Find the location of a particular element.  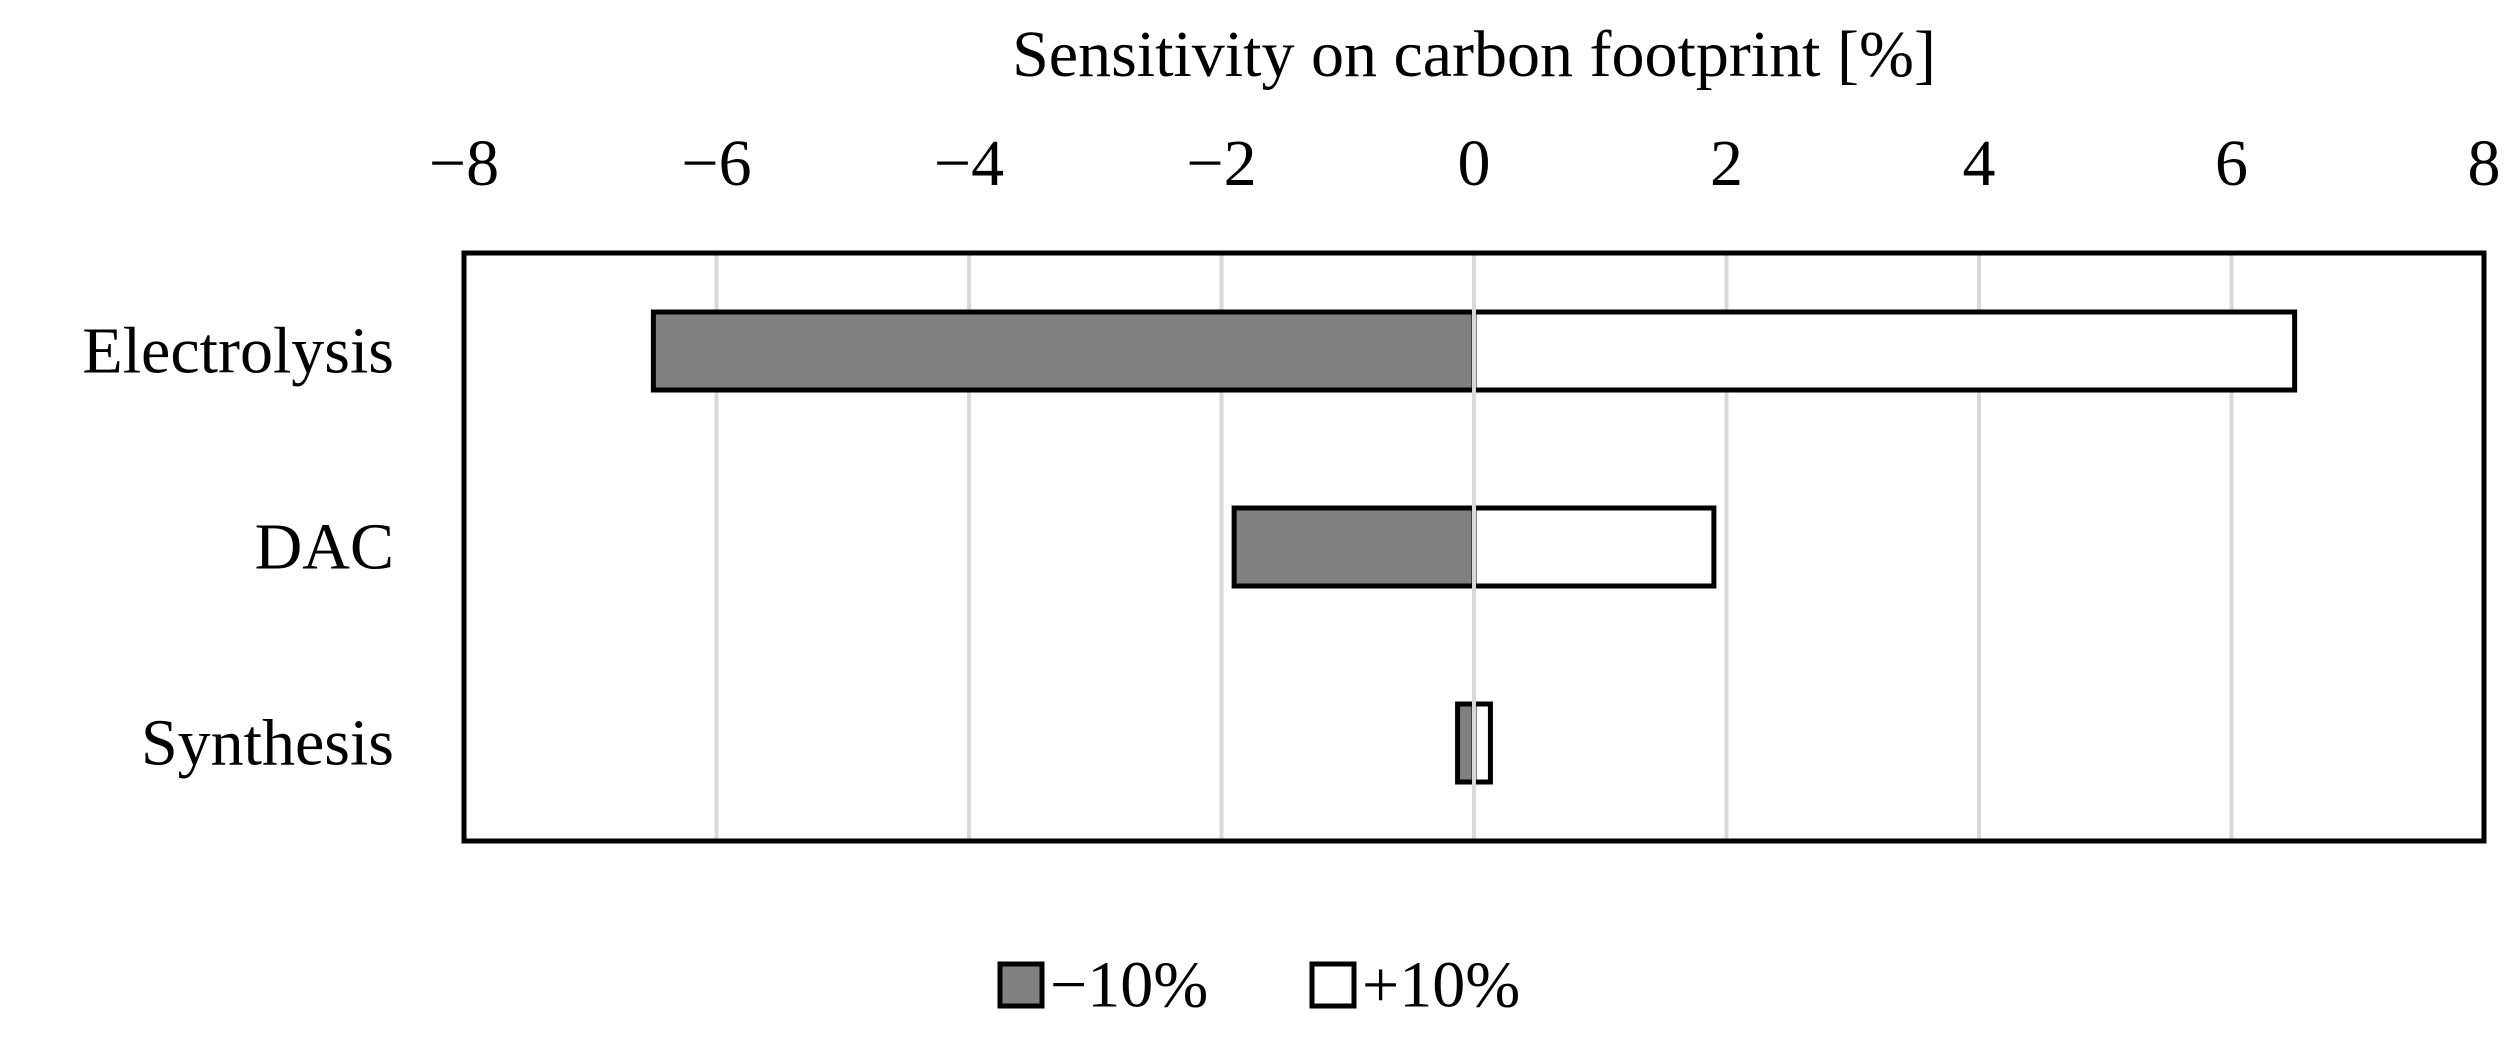

category-labels: Electrolysis DAC Synthesis is located at coordinates (238, 547).